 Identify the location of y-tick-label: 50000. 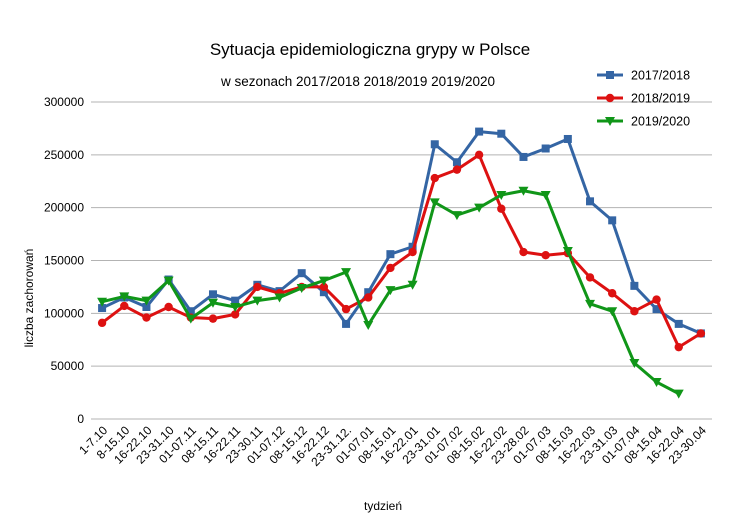
(68, 366).